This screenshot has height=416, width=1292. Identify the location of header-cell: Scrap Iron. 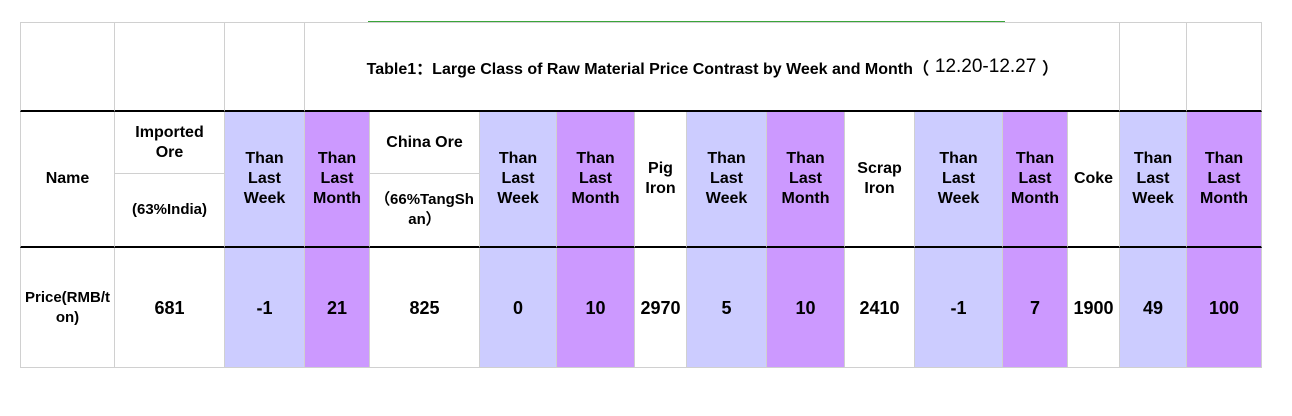
(880, 180).